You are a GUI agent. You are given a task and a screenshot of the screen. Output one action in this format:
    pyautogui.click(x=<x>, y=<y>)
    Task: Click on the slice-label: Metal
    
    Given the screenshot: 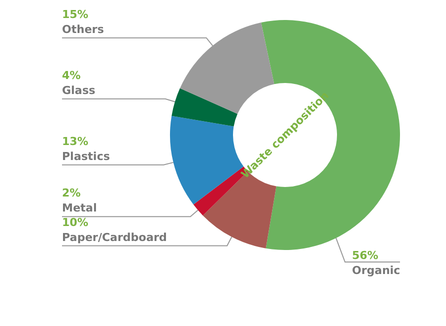 What is the action you would take?
    pyautogui.click(x=79, y=208)
    